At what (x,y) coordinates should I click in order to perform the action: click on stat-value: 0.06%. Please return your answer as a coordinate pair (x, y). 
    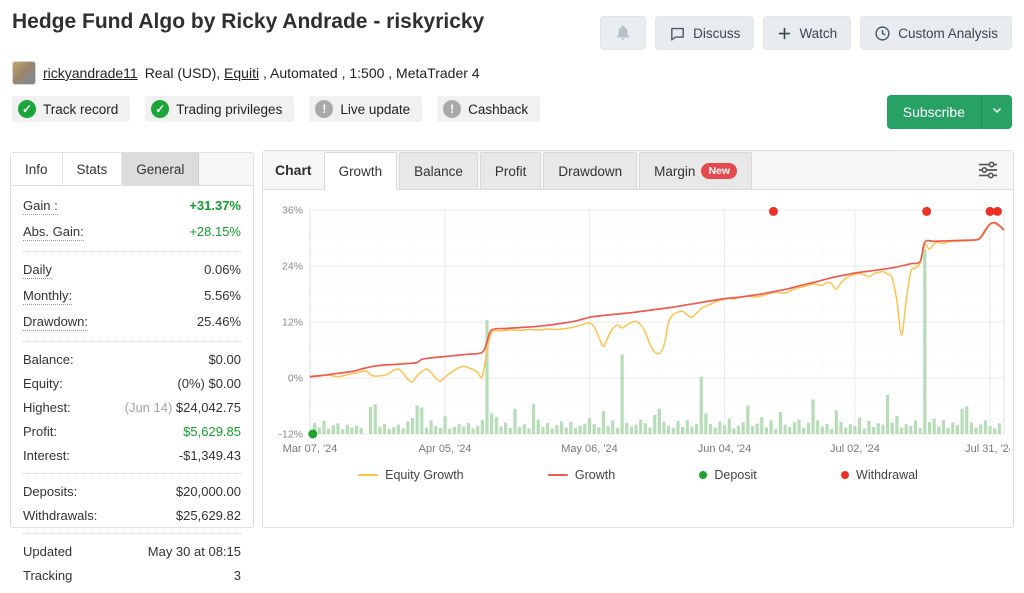
    Looking at the image, I should click on (222, 269).